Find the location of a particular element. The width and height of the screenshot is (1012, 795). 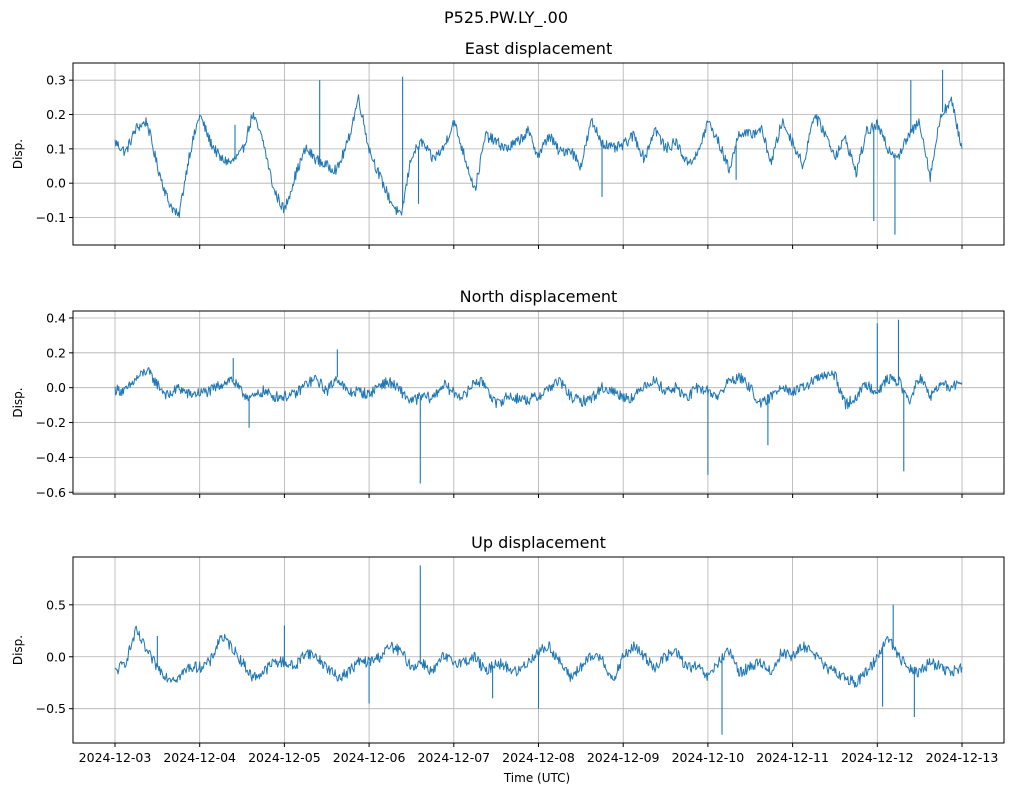

y-tick-label: 0.3 is located at coordinates (56, 80).